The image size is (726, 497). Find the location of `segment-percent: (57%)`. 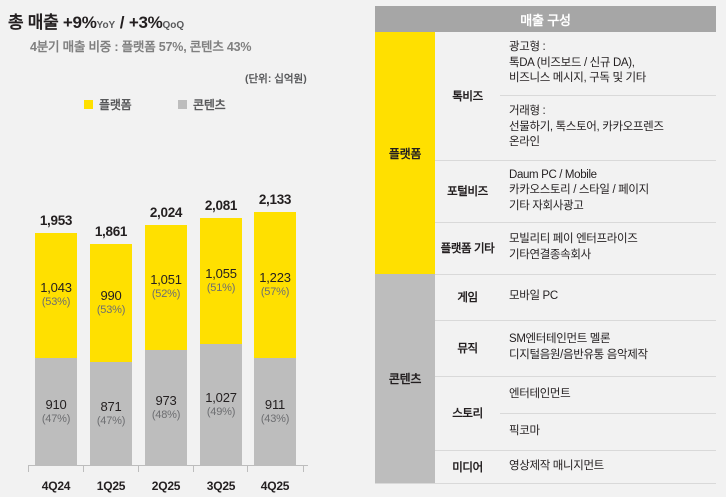

segment-percent: (57%) is located at coordinates (275, 291).